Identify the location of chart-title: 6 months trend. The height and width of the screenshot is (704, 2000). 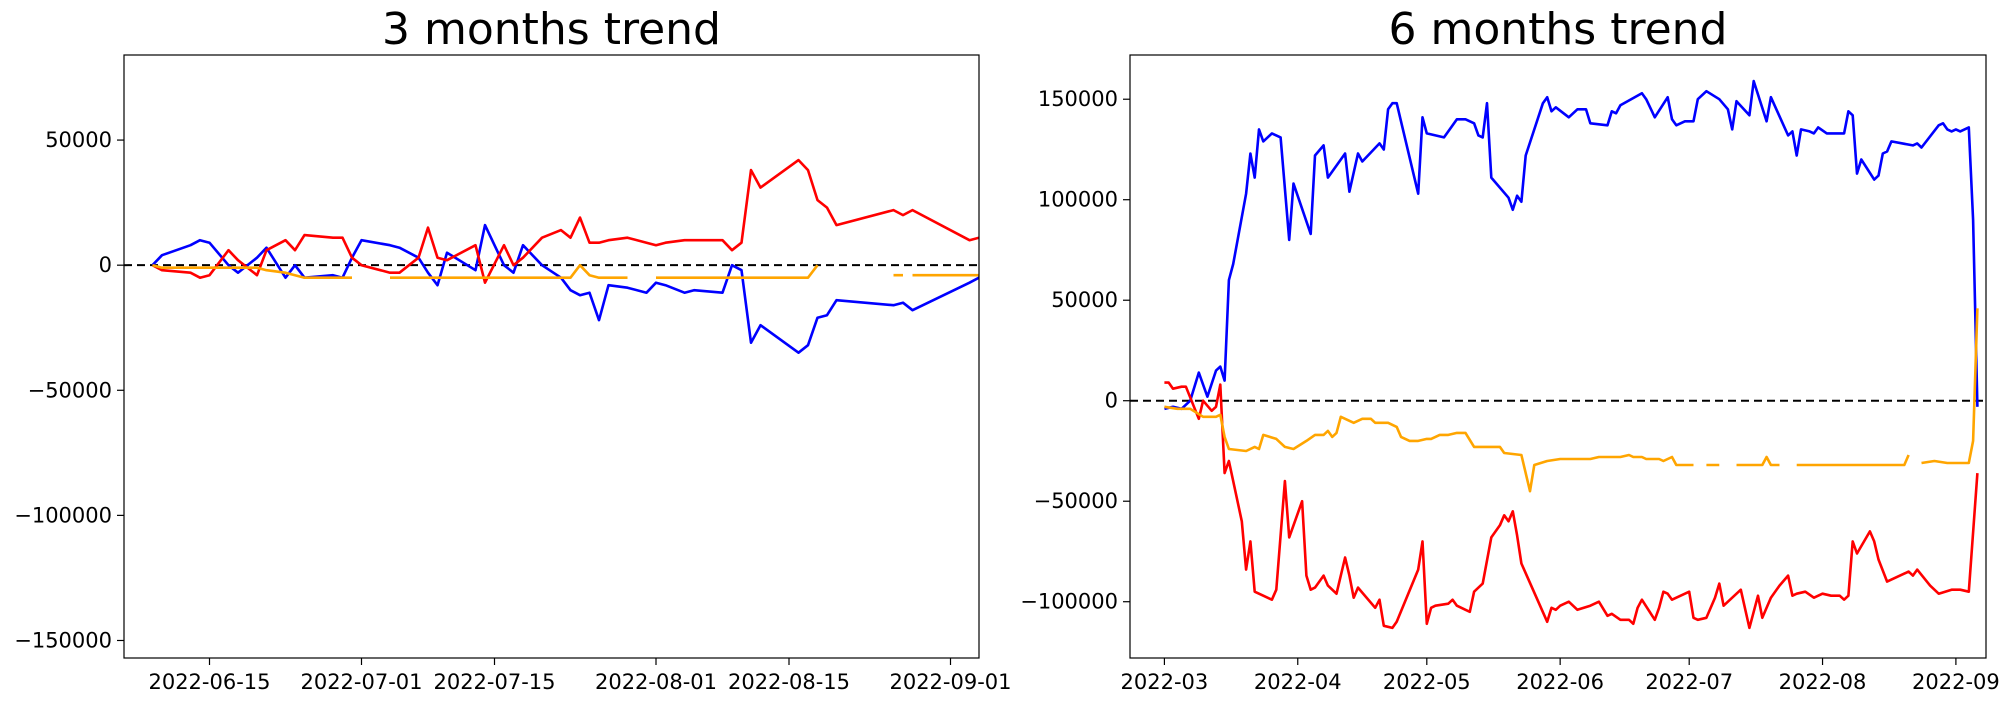
(1558, 29).